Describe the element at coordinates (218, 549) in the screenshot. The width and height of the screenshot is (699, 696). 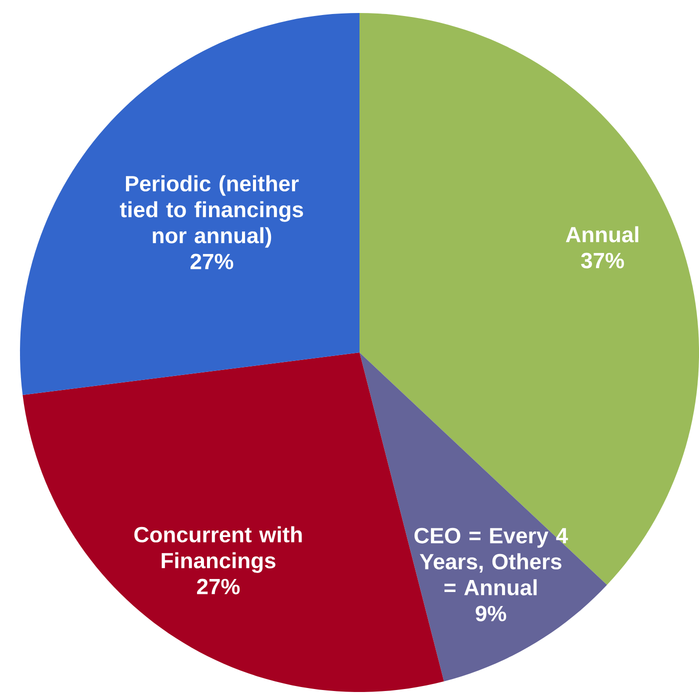
I see `slice-label: Concurrent with Financings` at that location.